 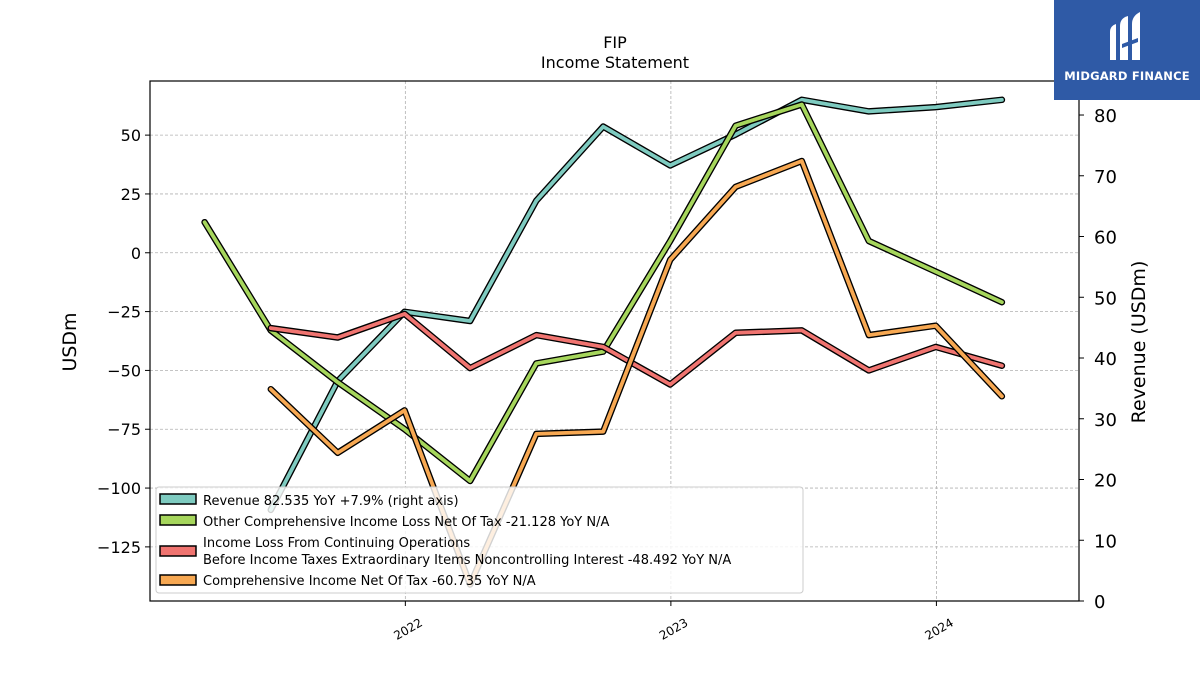 What do you see at coordinates (1125, 36) in the screenshot?
I see `logo-mark-icon` at bounding box center [1125, 36].